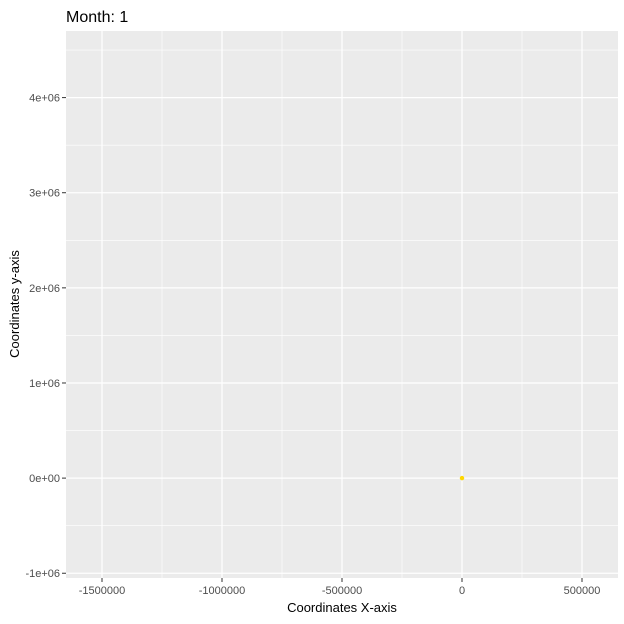 The image size is (624, 624). What do you see at coordinates (97, 17) in the screenshot?
I see `chart-title: Month: 1` at bounding box center [97, 17].